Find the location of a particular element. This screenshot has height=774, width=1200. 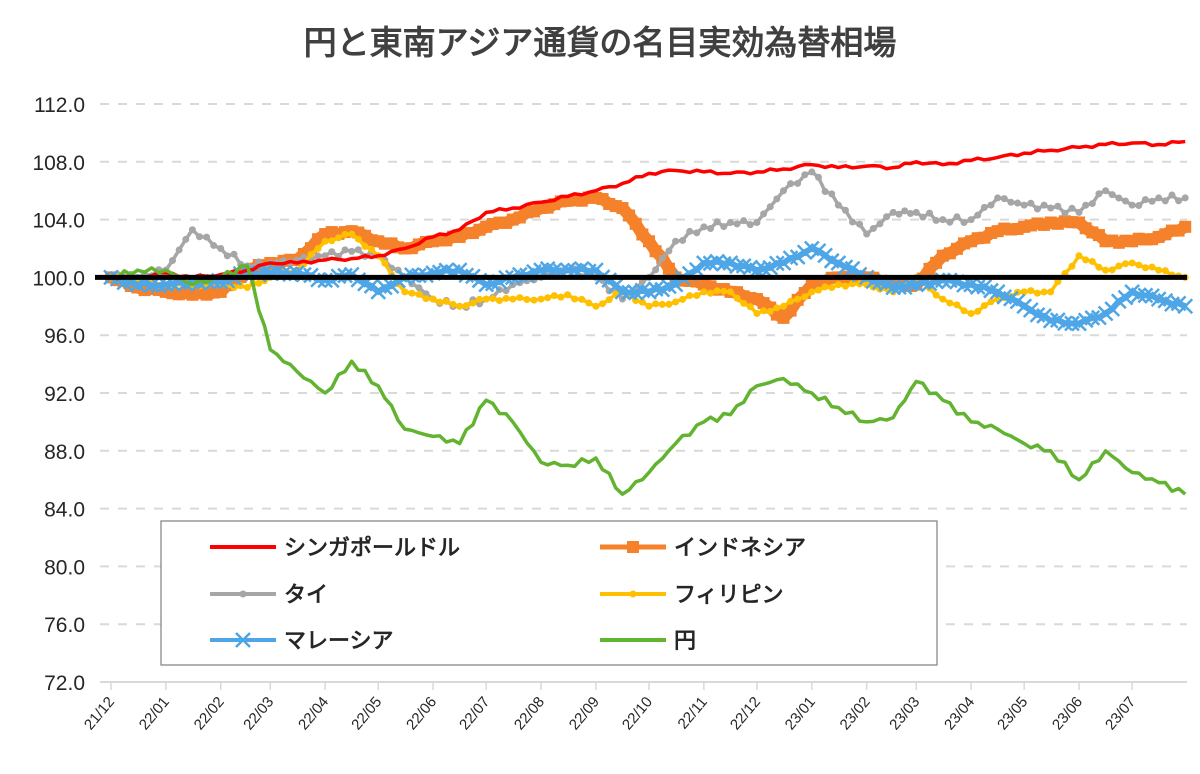

x-tick-label: 23/04 is located at coordinates (959, 714).